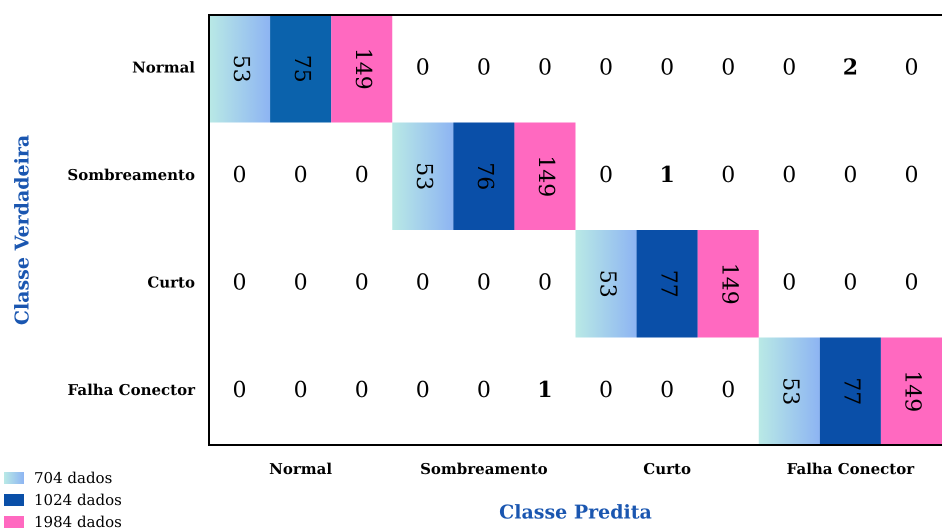 Image resolution: width=943 pixels, height=531 pixels. What do you see at coordinates (300, 469) in the screenshot?
I see `x-tick-label: Normal` at bounding box center [300, 469].